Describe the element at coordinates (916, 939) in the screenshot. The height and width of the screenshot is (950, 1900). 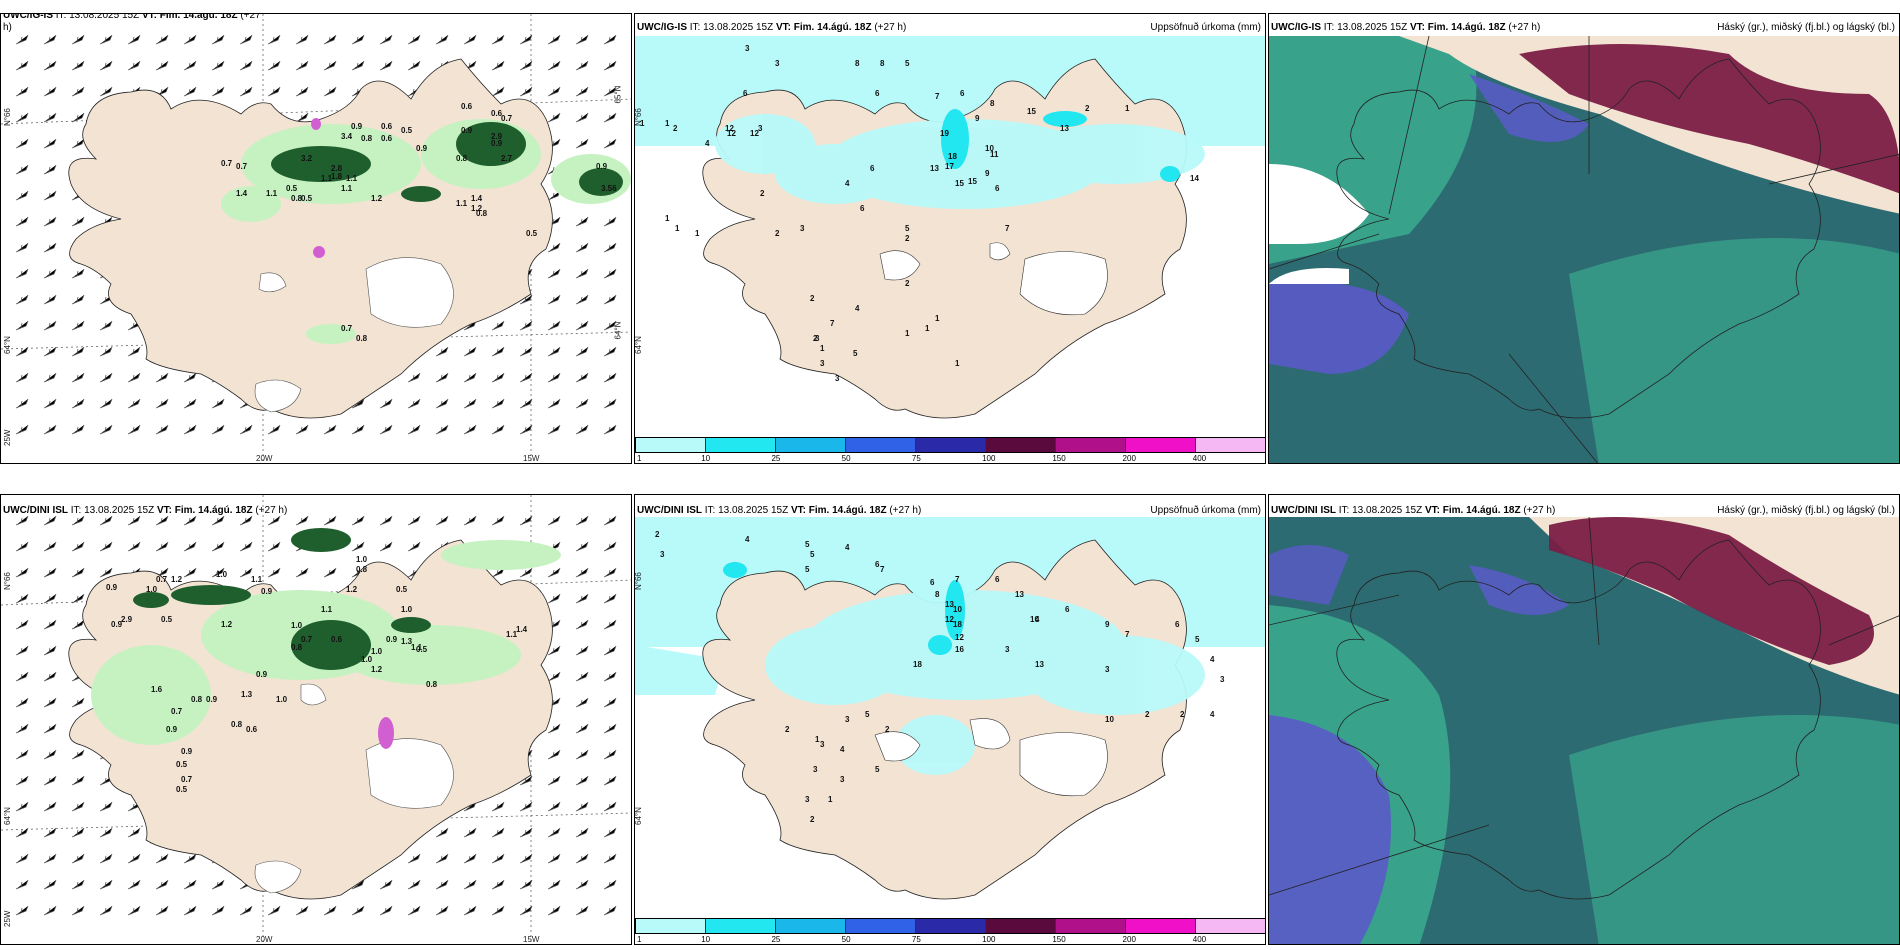
I see `colorbar-tick-label: 75` at that location.